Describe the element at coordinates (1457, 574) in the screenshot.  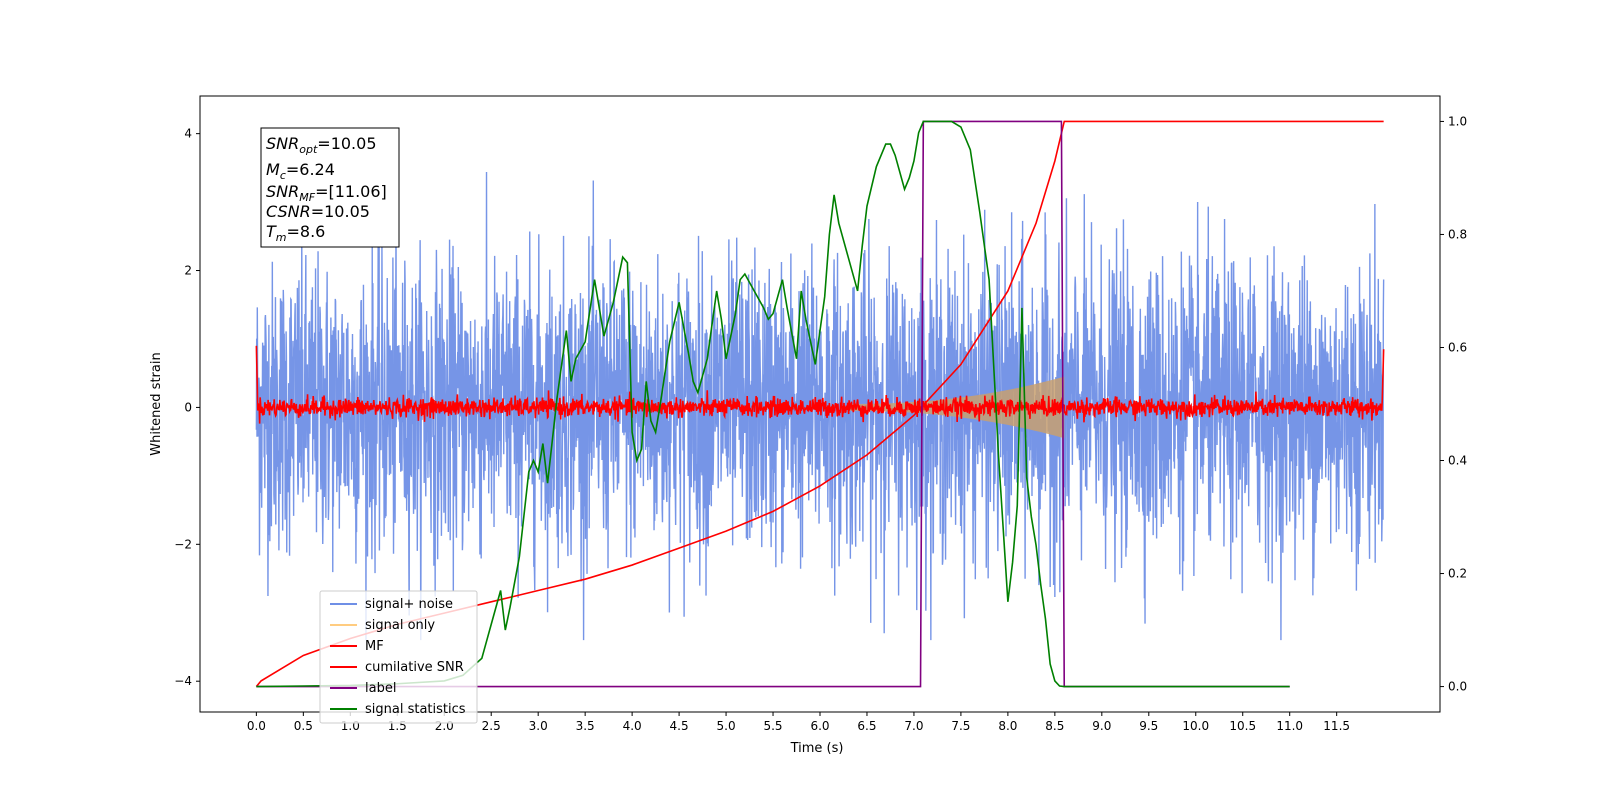
I see `y2-tick-label: 0.2` at that location.